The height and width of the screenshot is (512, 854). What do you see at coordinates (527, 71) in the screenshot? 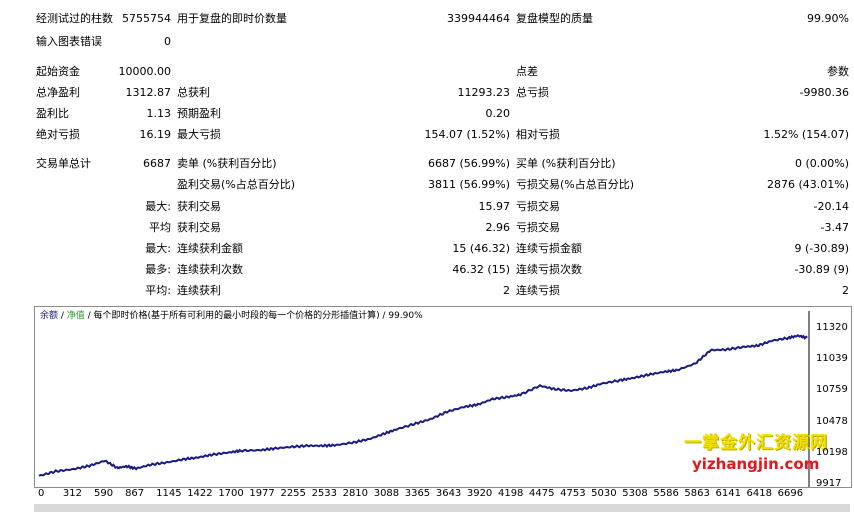
I see `stat-label-col3: 点差` at bounding box center [527, 71].